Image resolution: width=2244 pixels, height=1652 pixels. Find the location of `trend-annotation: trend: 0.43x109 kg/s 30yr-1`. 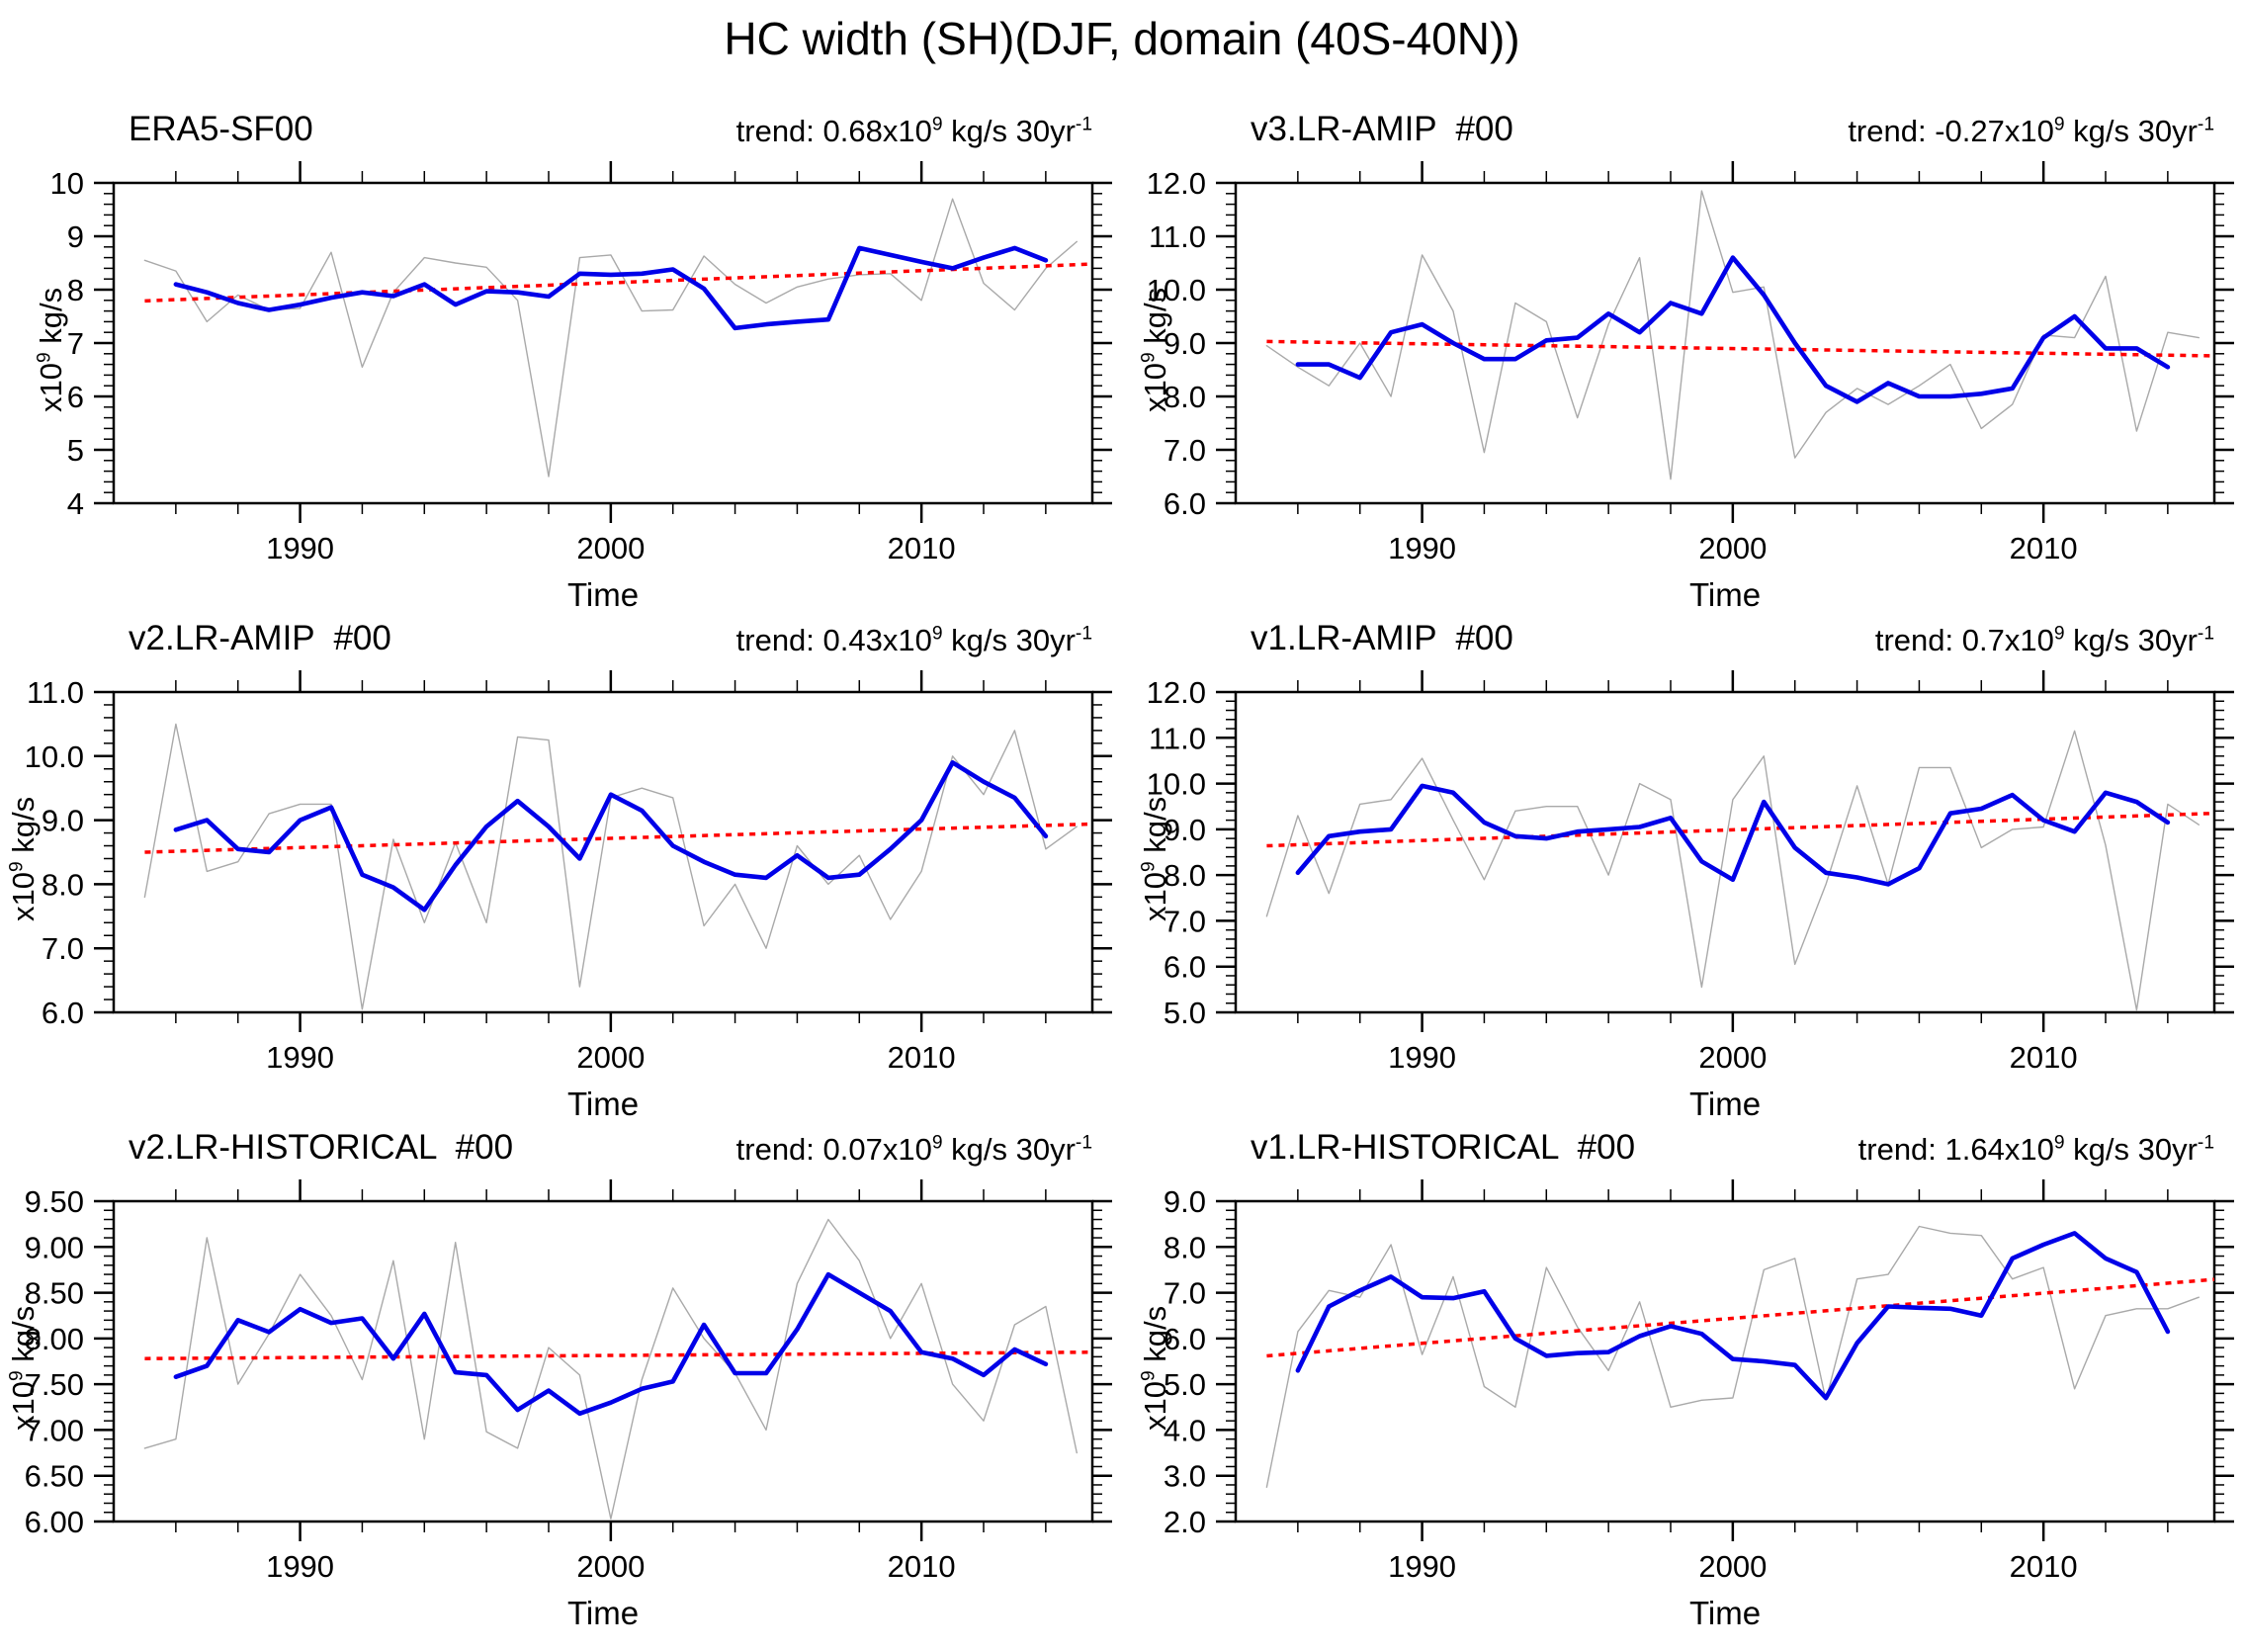

trend-annotation: trend: 0.43x109 kg/s 30yr-1 is located at coordinates (914, 640).